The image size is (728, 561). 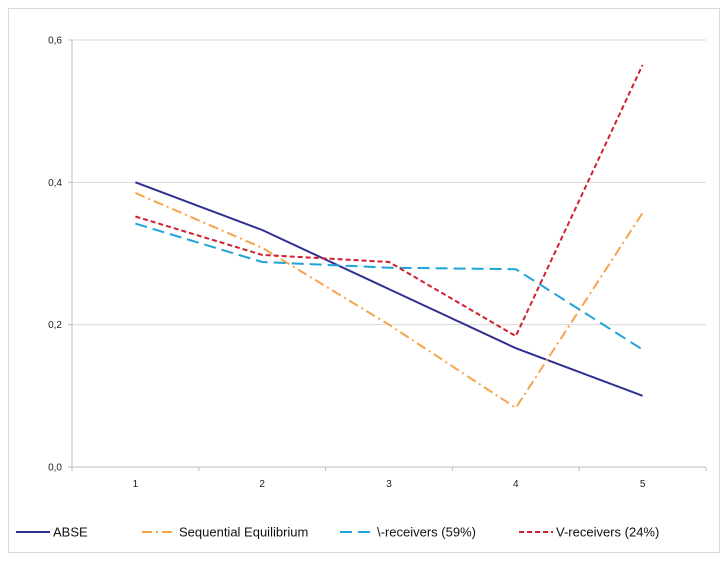 I want to click on x-tick-label: 3, so click(x=389, y=484).